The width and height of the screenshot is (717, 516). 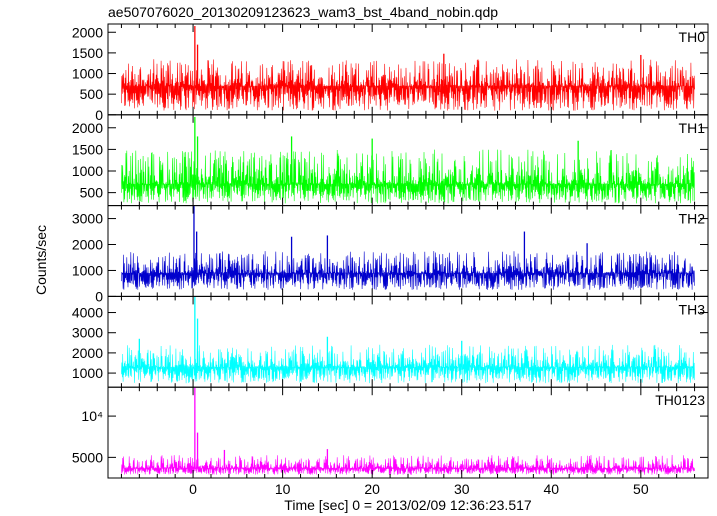 I want to click on y-tick-label: 4000, so click(x=87, y=313).